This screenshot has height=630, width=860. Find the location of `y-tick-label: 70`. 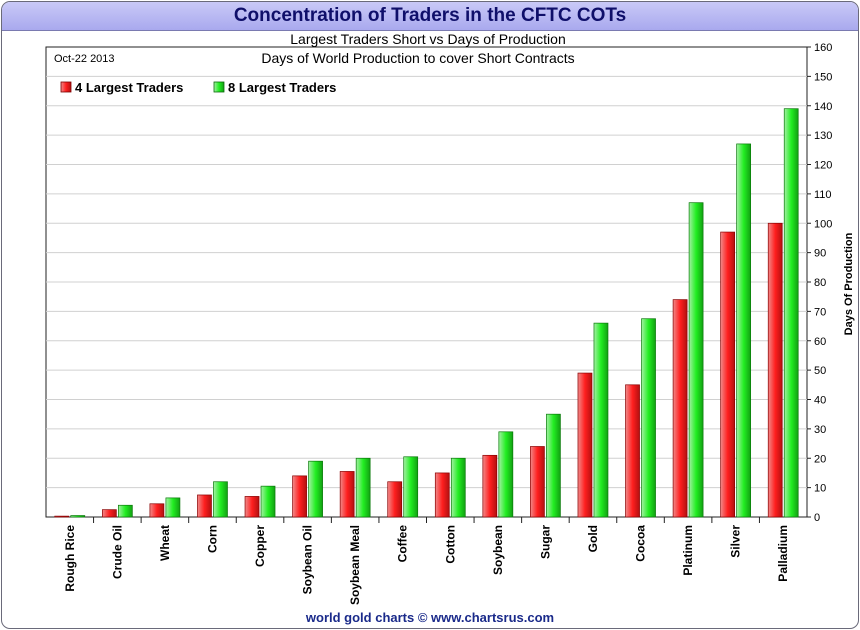

y-tick-label: 70 is located at coordinates (820, 312).